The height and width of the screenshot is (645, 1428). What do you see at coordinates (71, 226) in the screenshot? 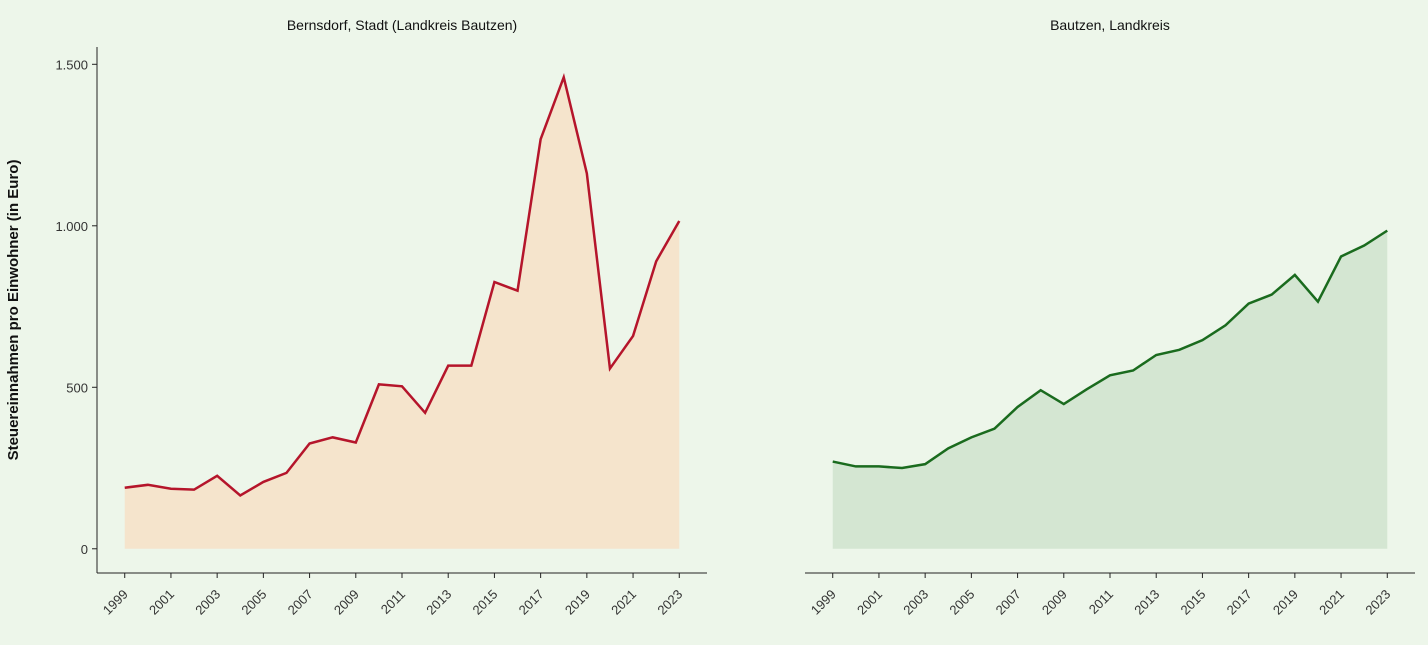
I see `y-tick-label: 1.000` at bounding box center [71, 226].